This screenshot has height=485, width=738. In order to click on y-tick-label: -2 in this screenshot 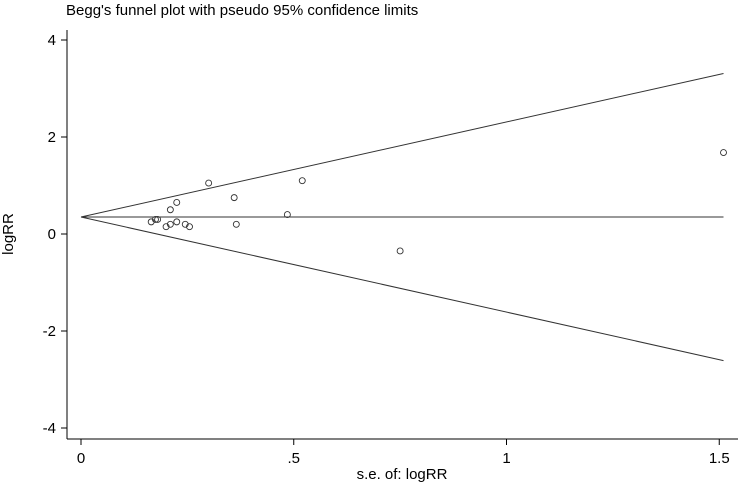, I will do `click(49, 331)`.